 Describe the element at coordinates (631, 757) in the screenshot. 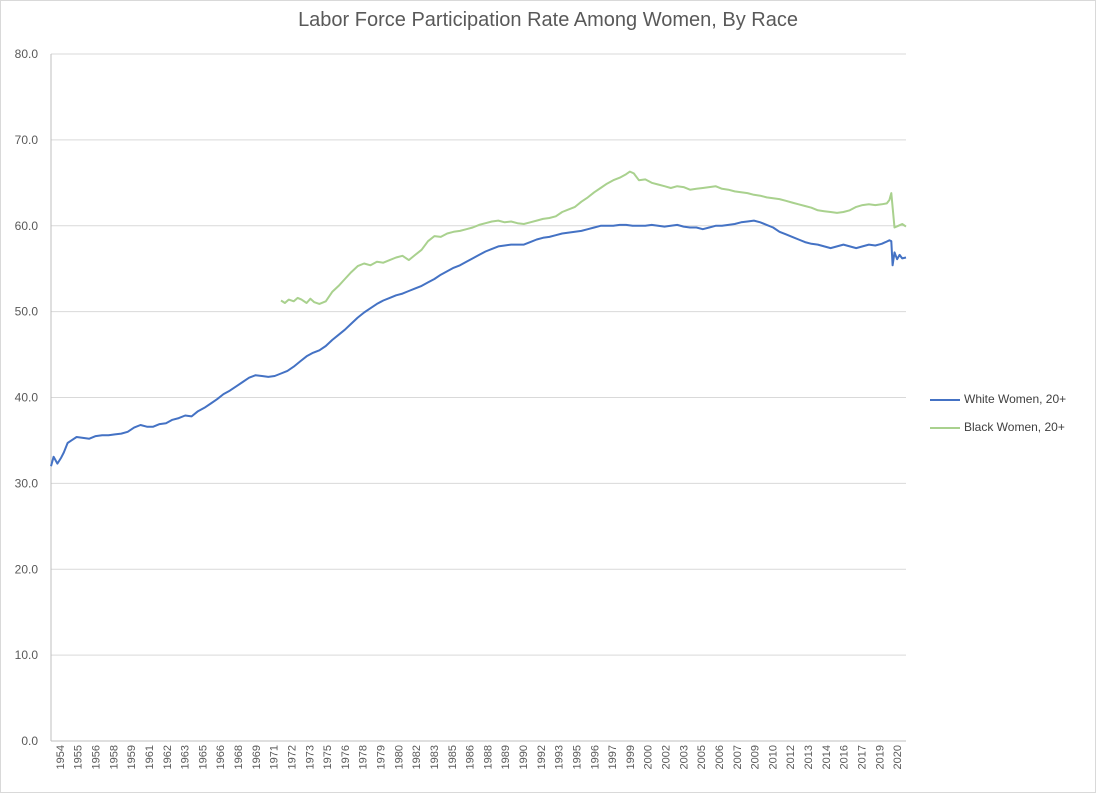

I see `x-tick-label: 1999` at that location.